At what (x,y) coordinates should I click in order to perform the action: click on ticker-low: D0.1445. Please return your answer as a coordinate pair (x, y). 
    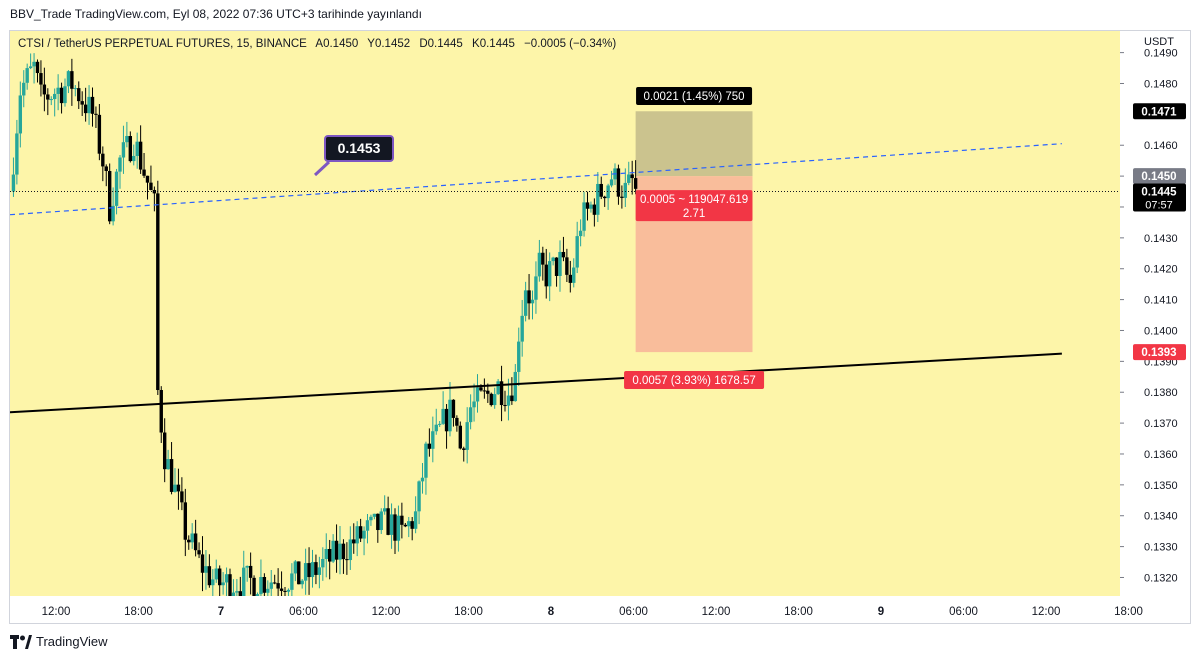
    Looking at the image, I should click on (441, 44).